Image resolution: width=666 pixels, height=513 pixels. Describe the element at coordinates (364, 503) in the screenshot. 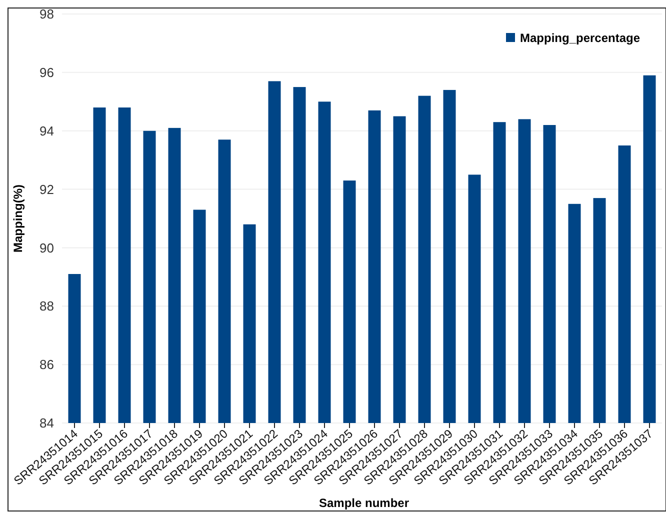

I see `x-axis-title: Sample number` at that location.